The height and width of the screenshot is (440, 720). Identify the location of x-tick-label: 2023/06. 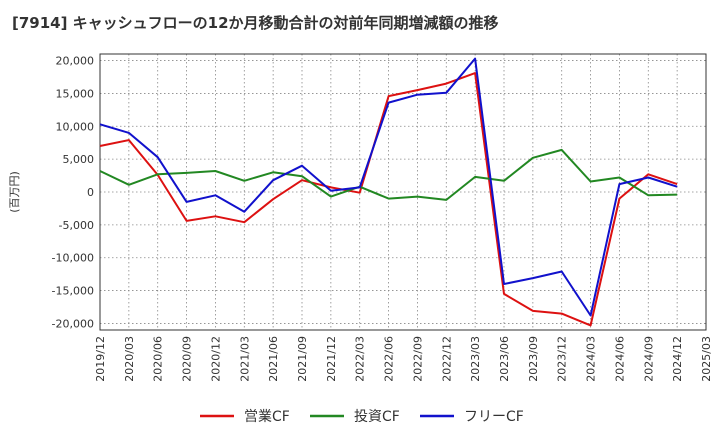
(504, 359).